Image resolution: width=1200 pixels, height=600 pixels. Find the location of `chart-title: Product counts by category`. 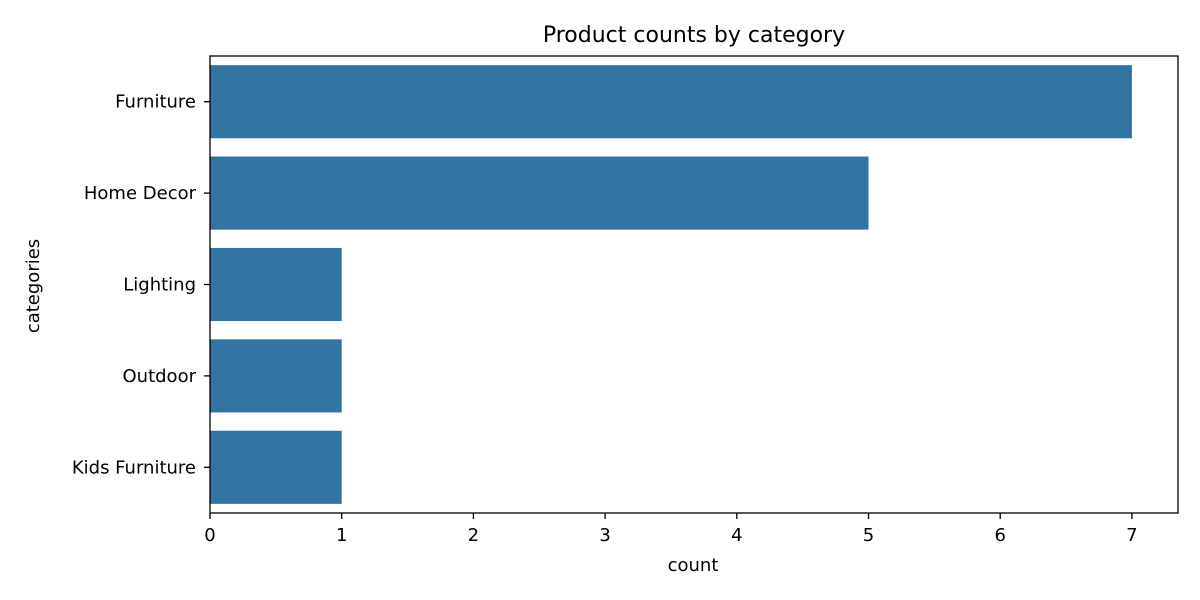

chart-title: Product counts by category is located at coordinates (694, 35).